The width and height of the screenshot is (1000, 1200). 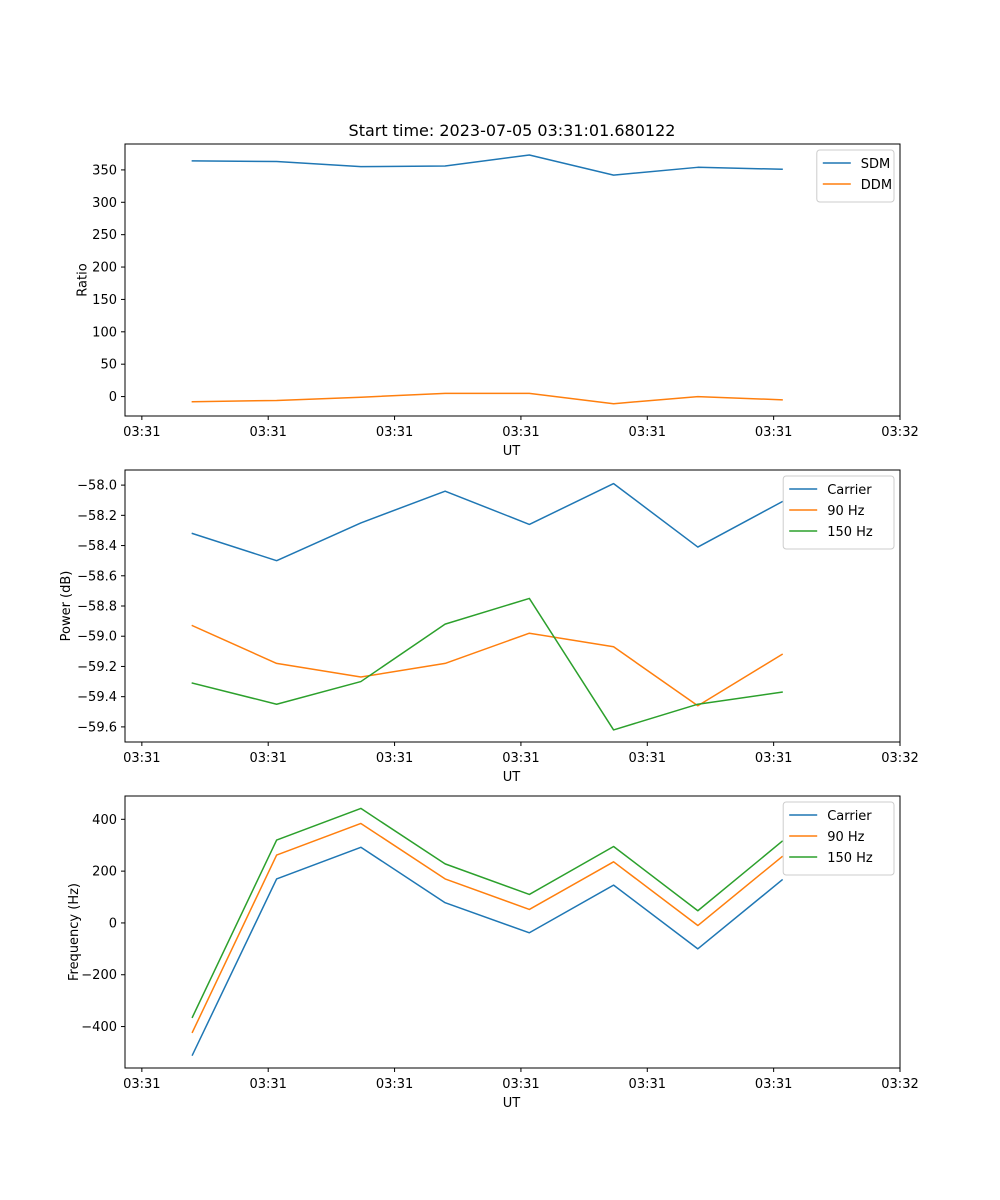 What do you see at coordinates (512, 130) in the screenshot?
I see `chart-title: Start time: 2023-07-05 03:31:01.680122` at bounding box center [512, 130].